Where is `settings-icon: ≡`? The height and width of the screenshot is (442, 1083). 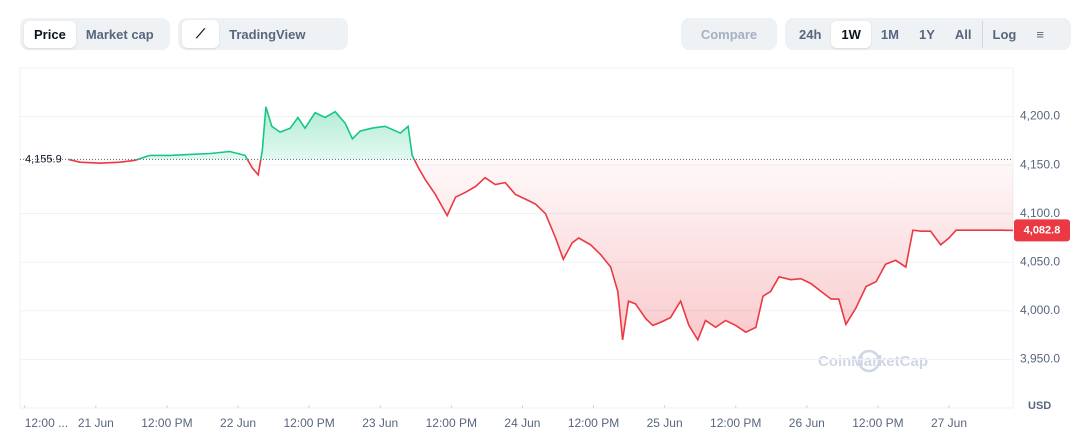
settings-icon: ≡ is located at coordinates (1040, 34).